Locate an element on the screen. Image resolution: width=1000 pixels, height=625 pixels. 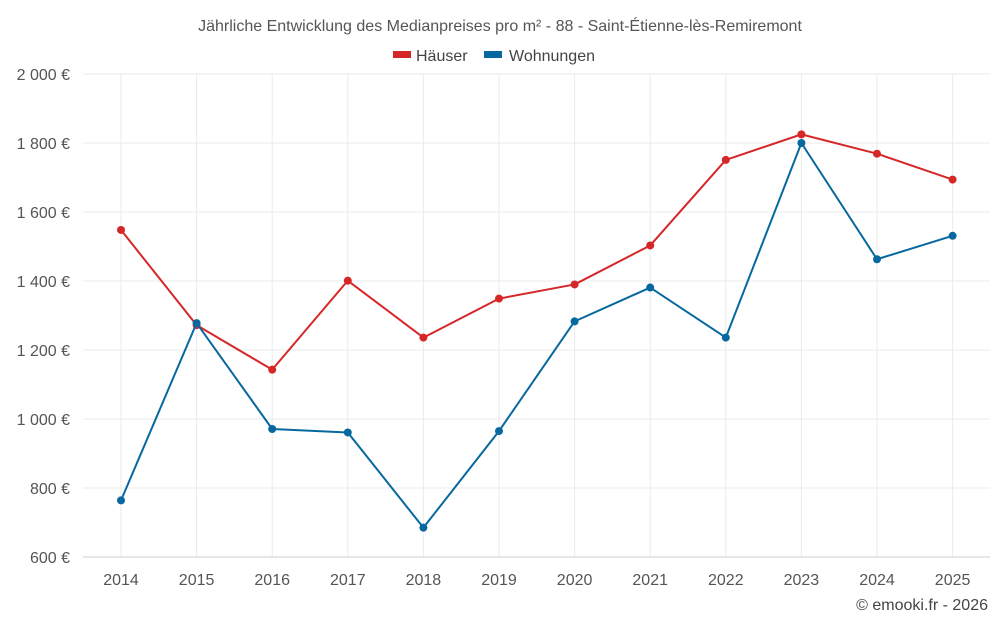
legend: Häuser Wohnungen is located at coordinates (494, 56).